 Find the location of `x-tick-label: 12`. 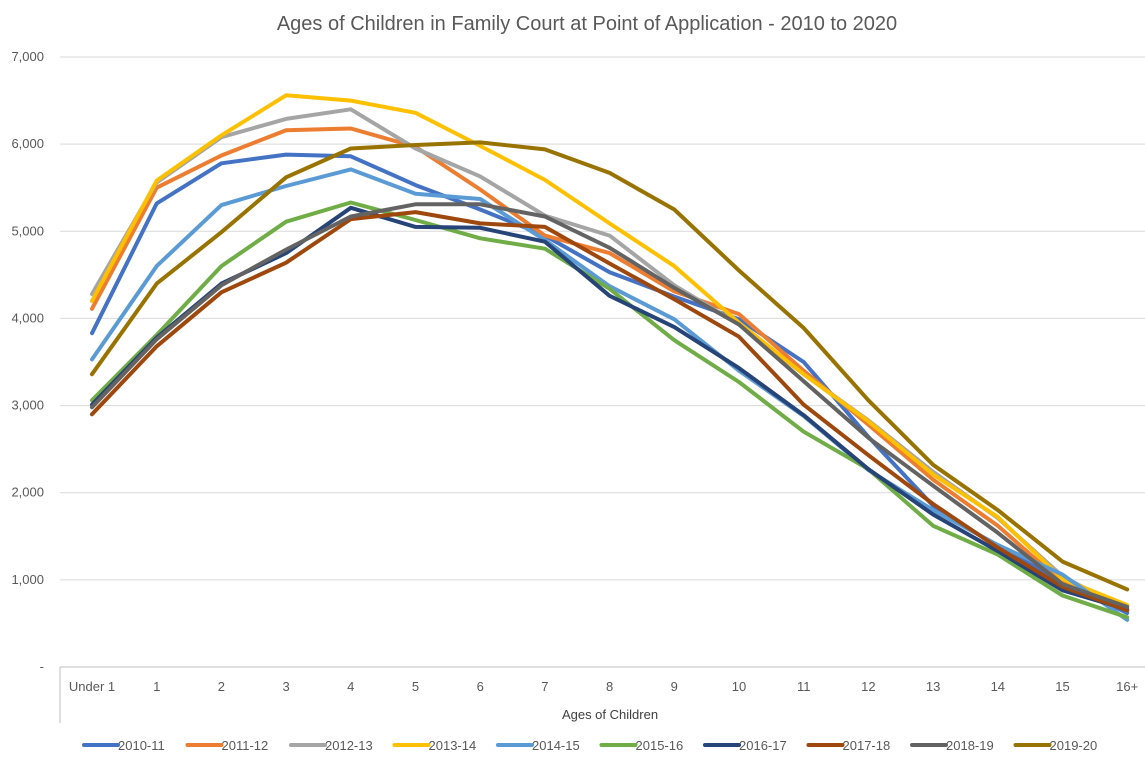

x-tick-label: 12 is located at coordinates (868, 686).